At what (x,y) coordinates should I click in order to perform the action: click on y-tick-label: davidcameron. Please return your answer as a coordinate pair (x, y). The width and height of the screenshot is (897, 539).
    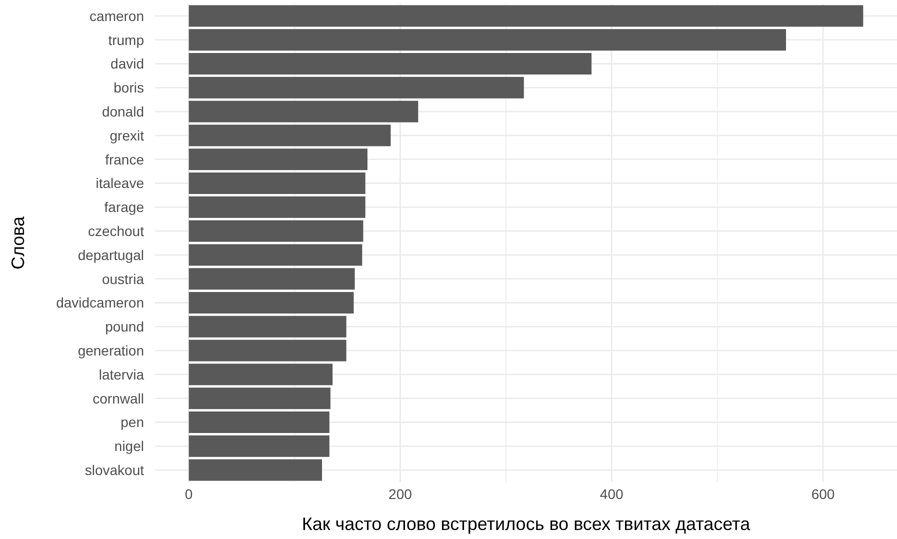
    Looking at the image, I should click on (100, 302).